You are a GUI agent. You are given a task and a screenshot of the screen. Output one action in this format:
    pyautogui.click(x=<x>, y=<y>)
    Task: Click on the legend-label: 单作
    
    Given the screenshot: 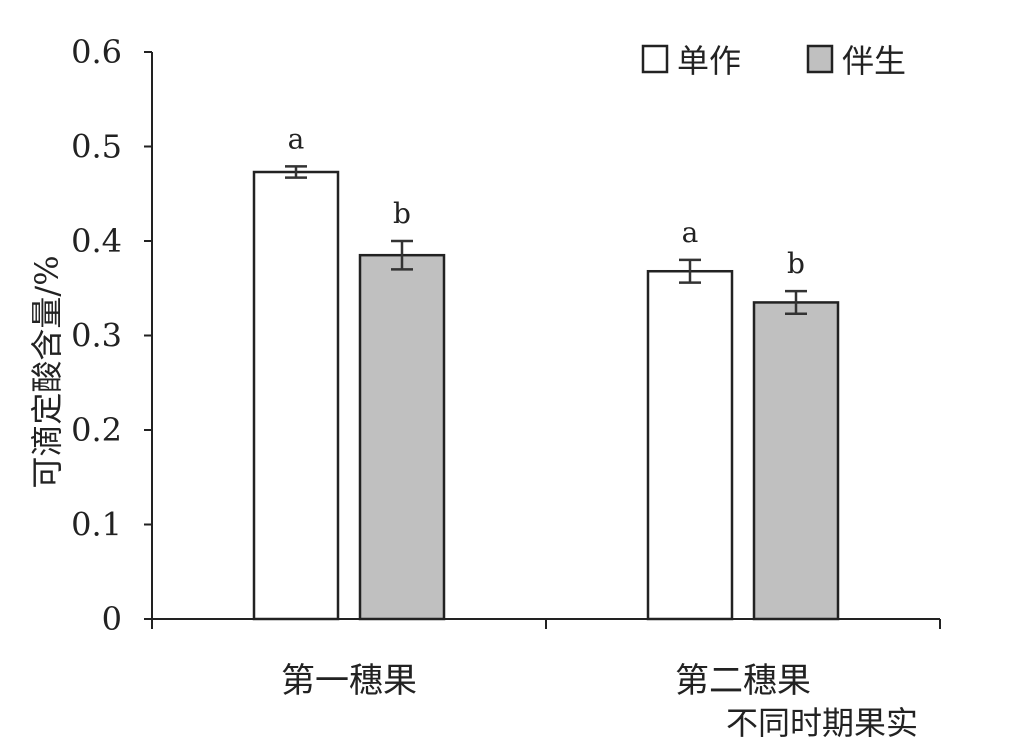 What is the action you would take?
    pyautogui.click(x=709, y=61)
    